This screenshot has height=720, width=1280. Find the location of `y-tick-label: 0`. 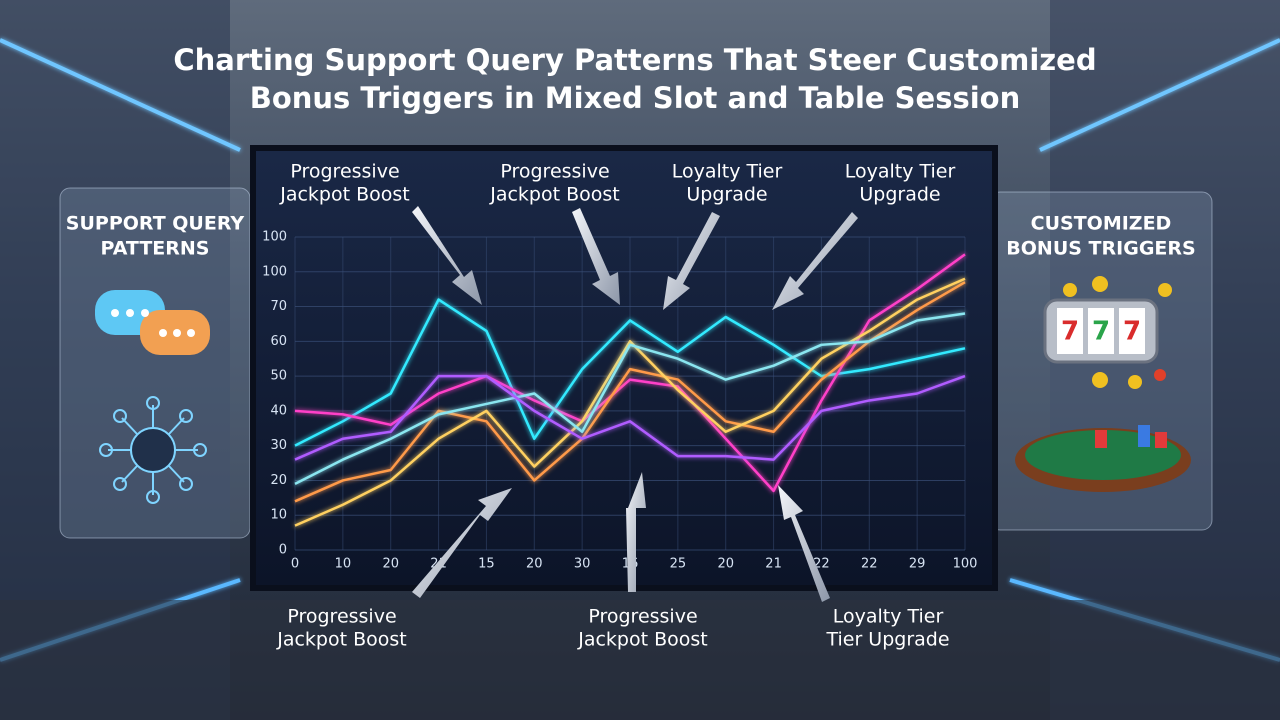

y-tick-label: 0 is located at coordinates (283, 550).